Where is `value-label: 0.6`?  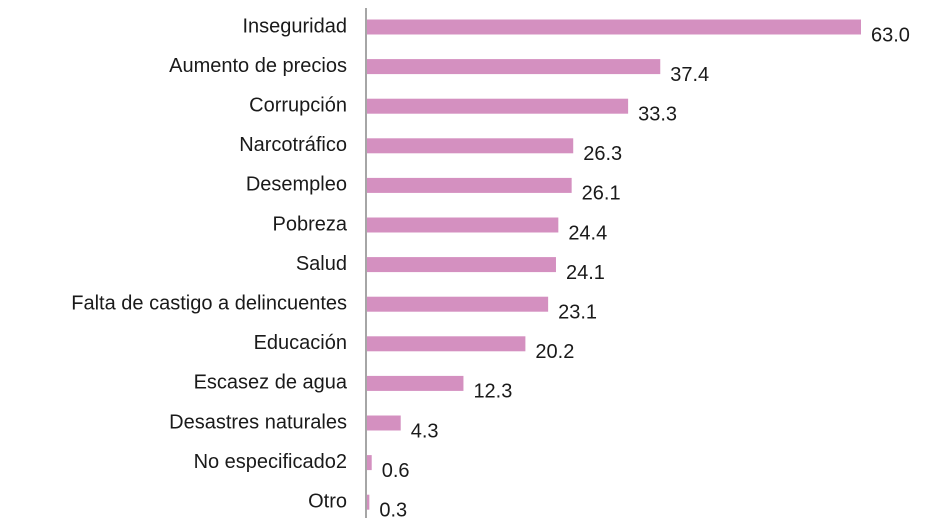 value-label: 0.6 is located at coordinates (396, 471).